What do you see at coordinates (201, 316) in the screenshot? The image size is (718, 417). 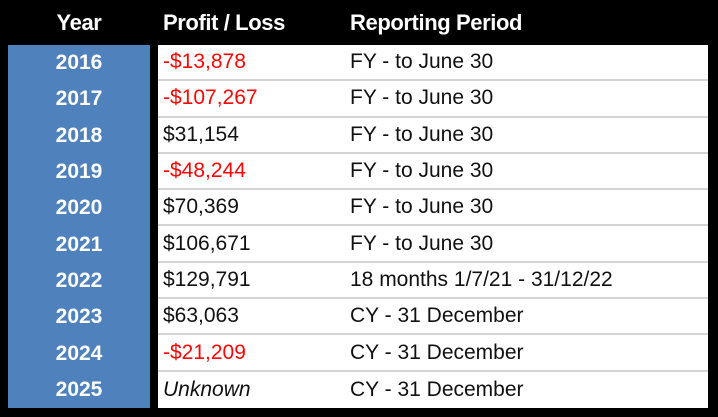 I see `profit-loss-value: $63,063` at bounding box center [201, 316].